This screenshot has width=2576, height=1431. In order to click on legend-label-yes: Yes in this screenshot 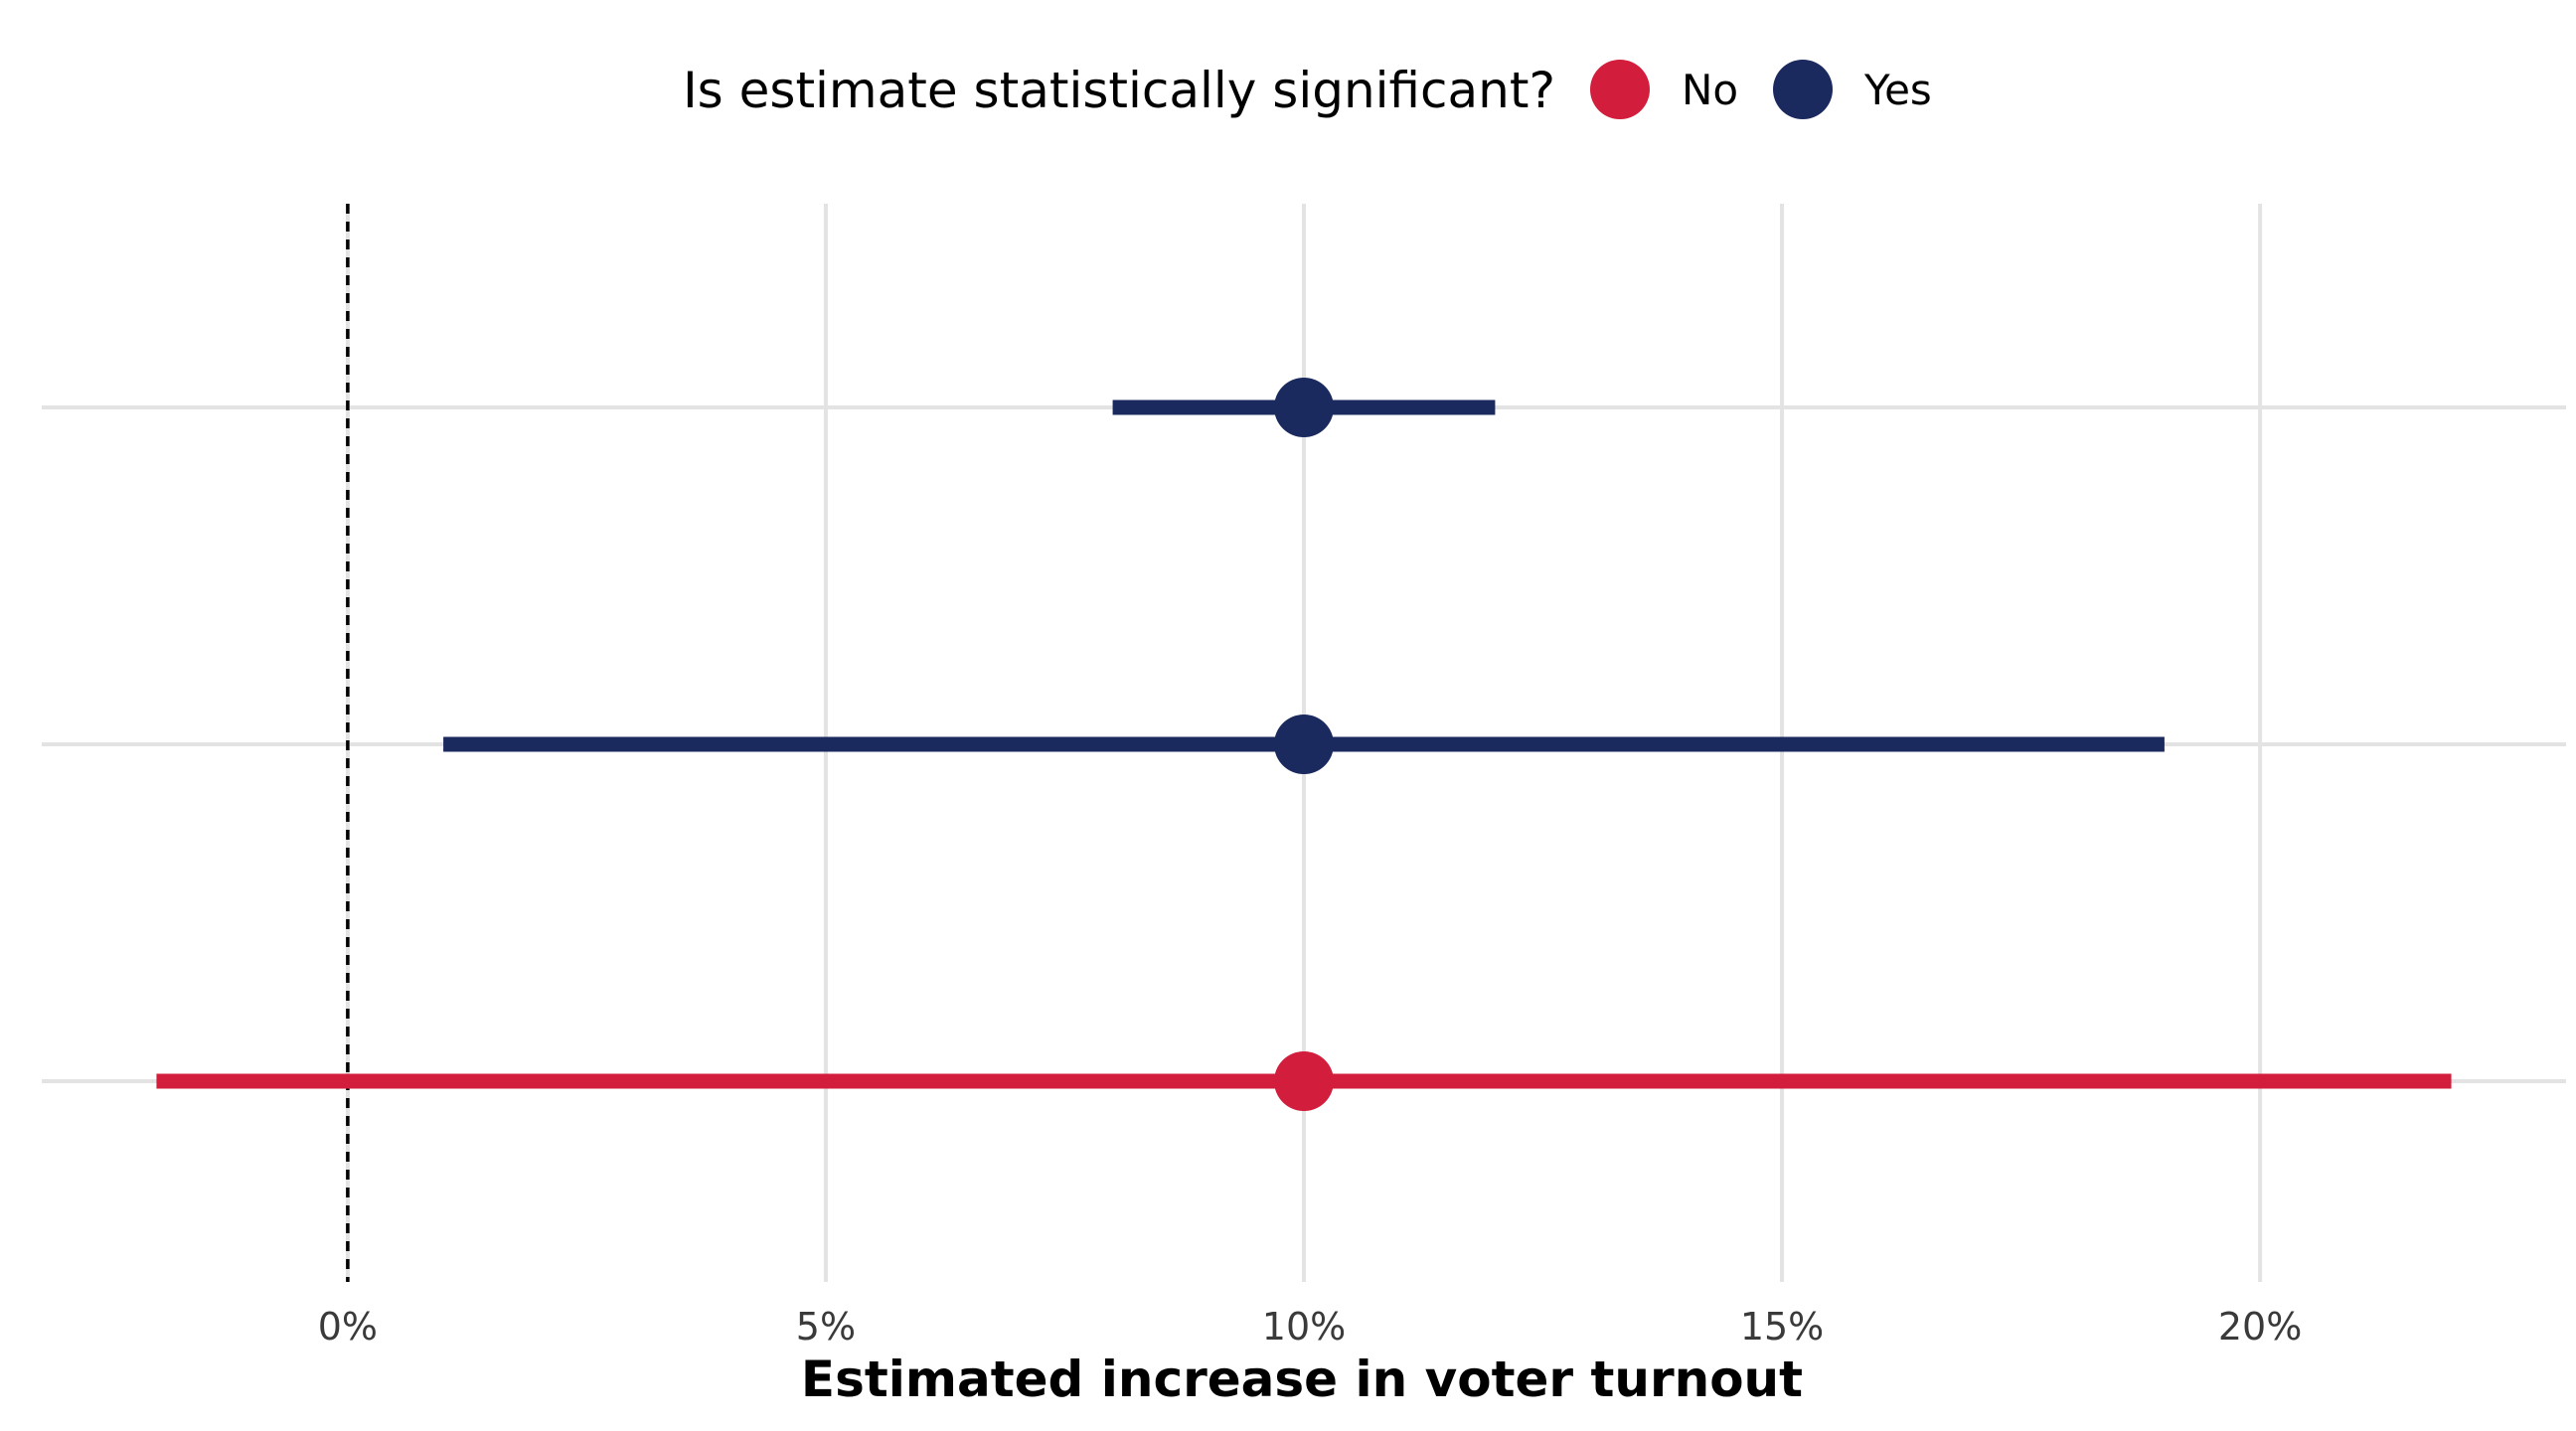, I will do `click(1897, 90)`.